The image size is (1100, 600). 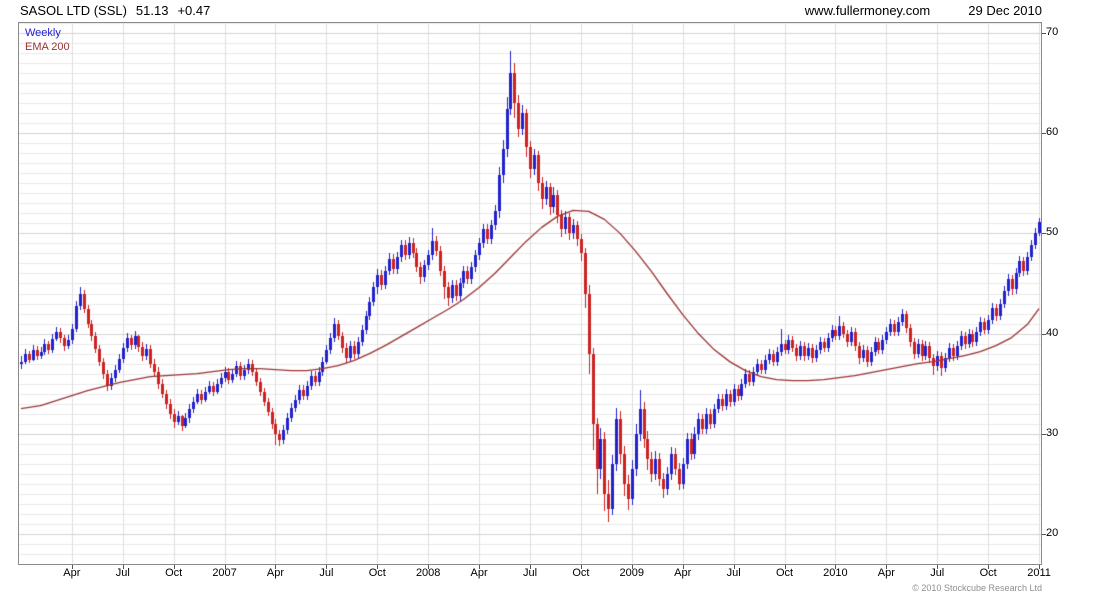 What do you see at coordinates (73, 10) in the screenshot?
I see `instrument-title: SASOL LTD (SSL)` at bounding box center [73, 10].